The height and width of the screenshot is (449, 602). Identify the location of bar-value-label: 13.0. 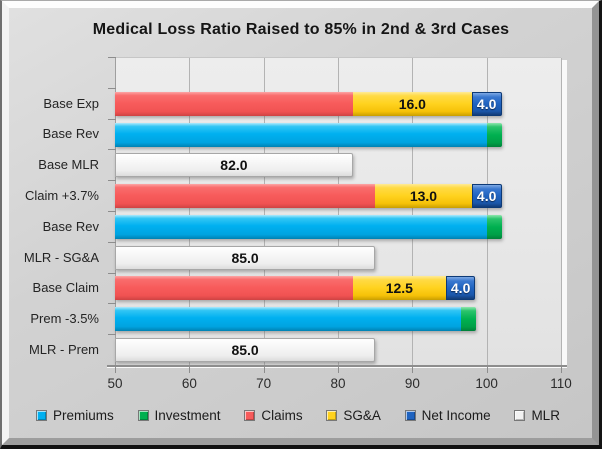
(423, 196).